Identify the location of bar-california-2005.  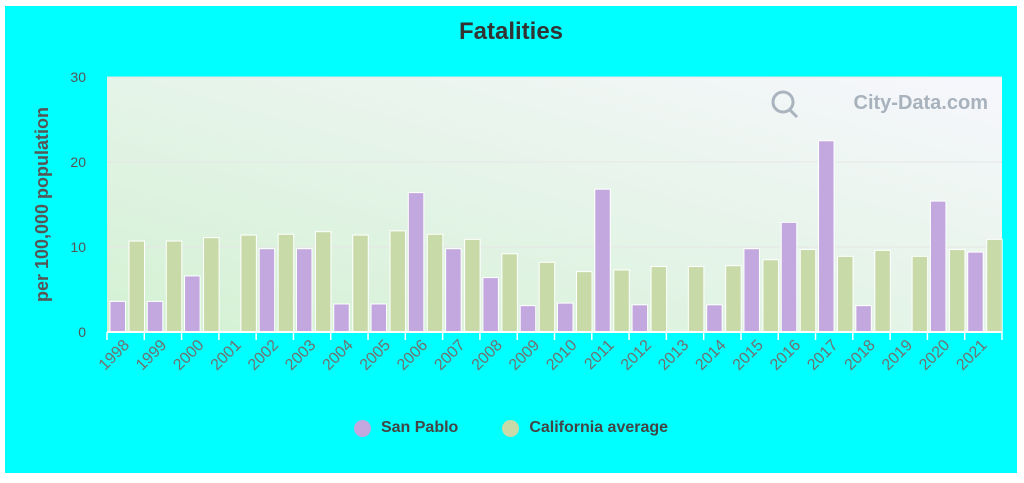
(398, 281).